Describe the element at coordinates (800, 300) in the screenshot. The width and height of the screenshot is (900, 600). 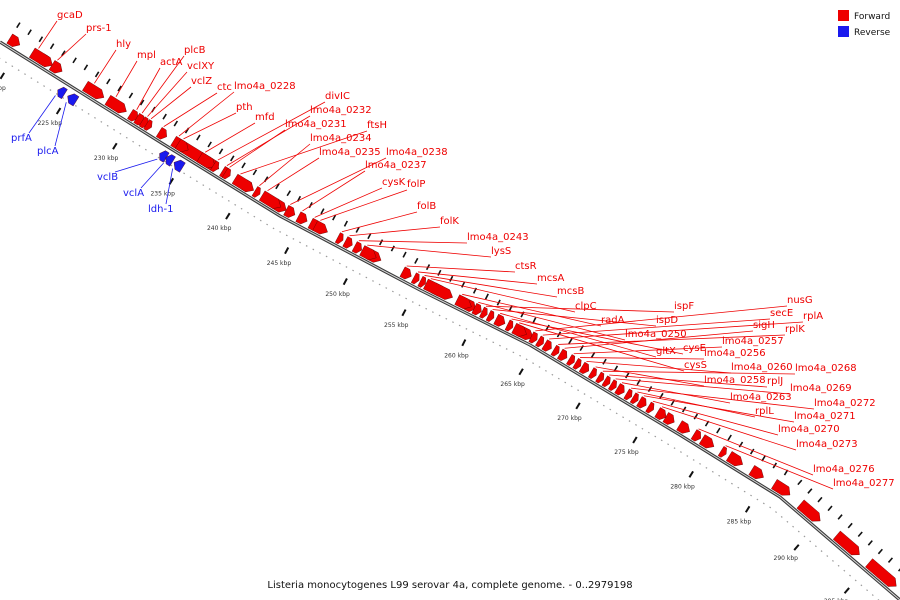
I see `gene-label-nusG: nusG` at that location.